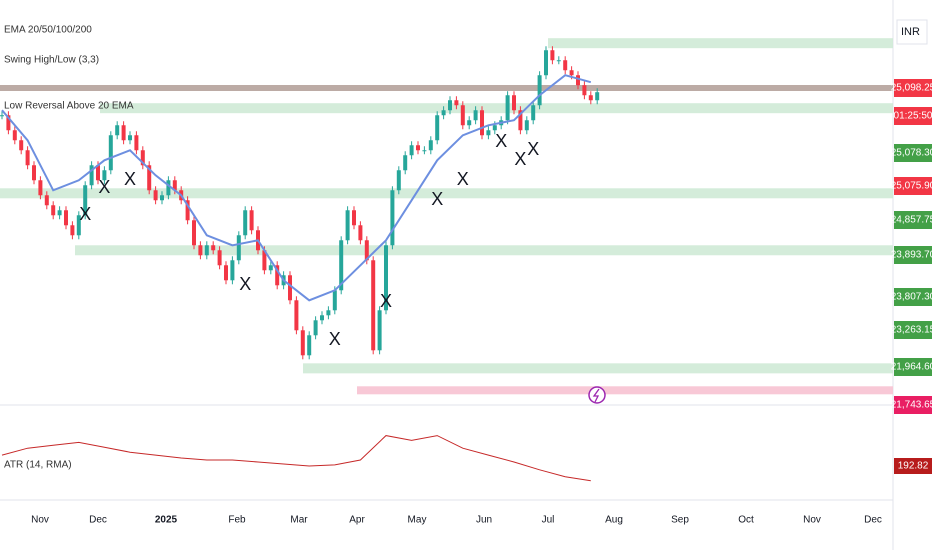 This screenshot has height=550, width=932. I want to click on price-label: 21,964.60, so click(911, 367).